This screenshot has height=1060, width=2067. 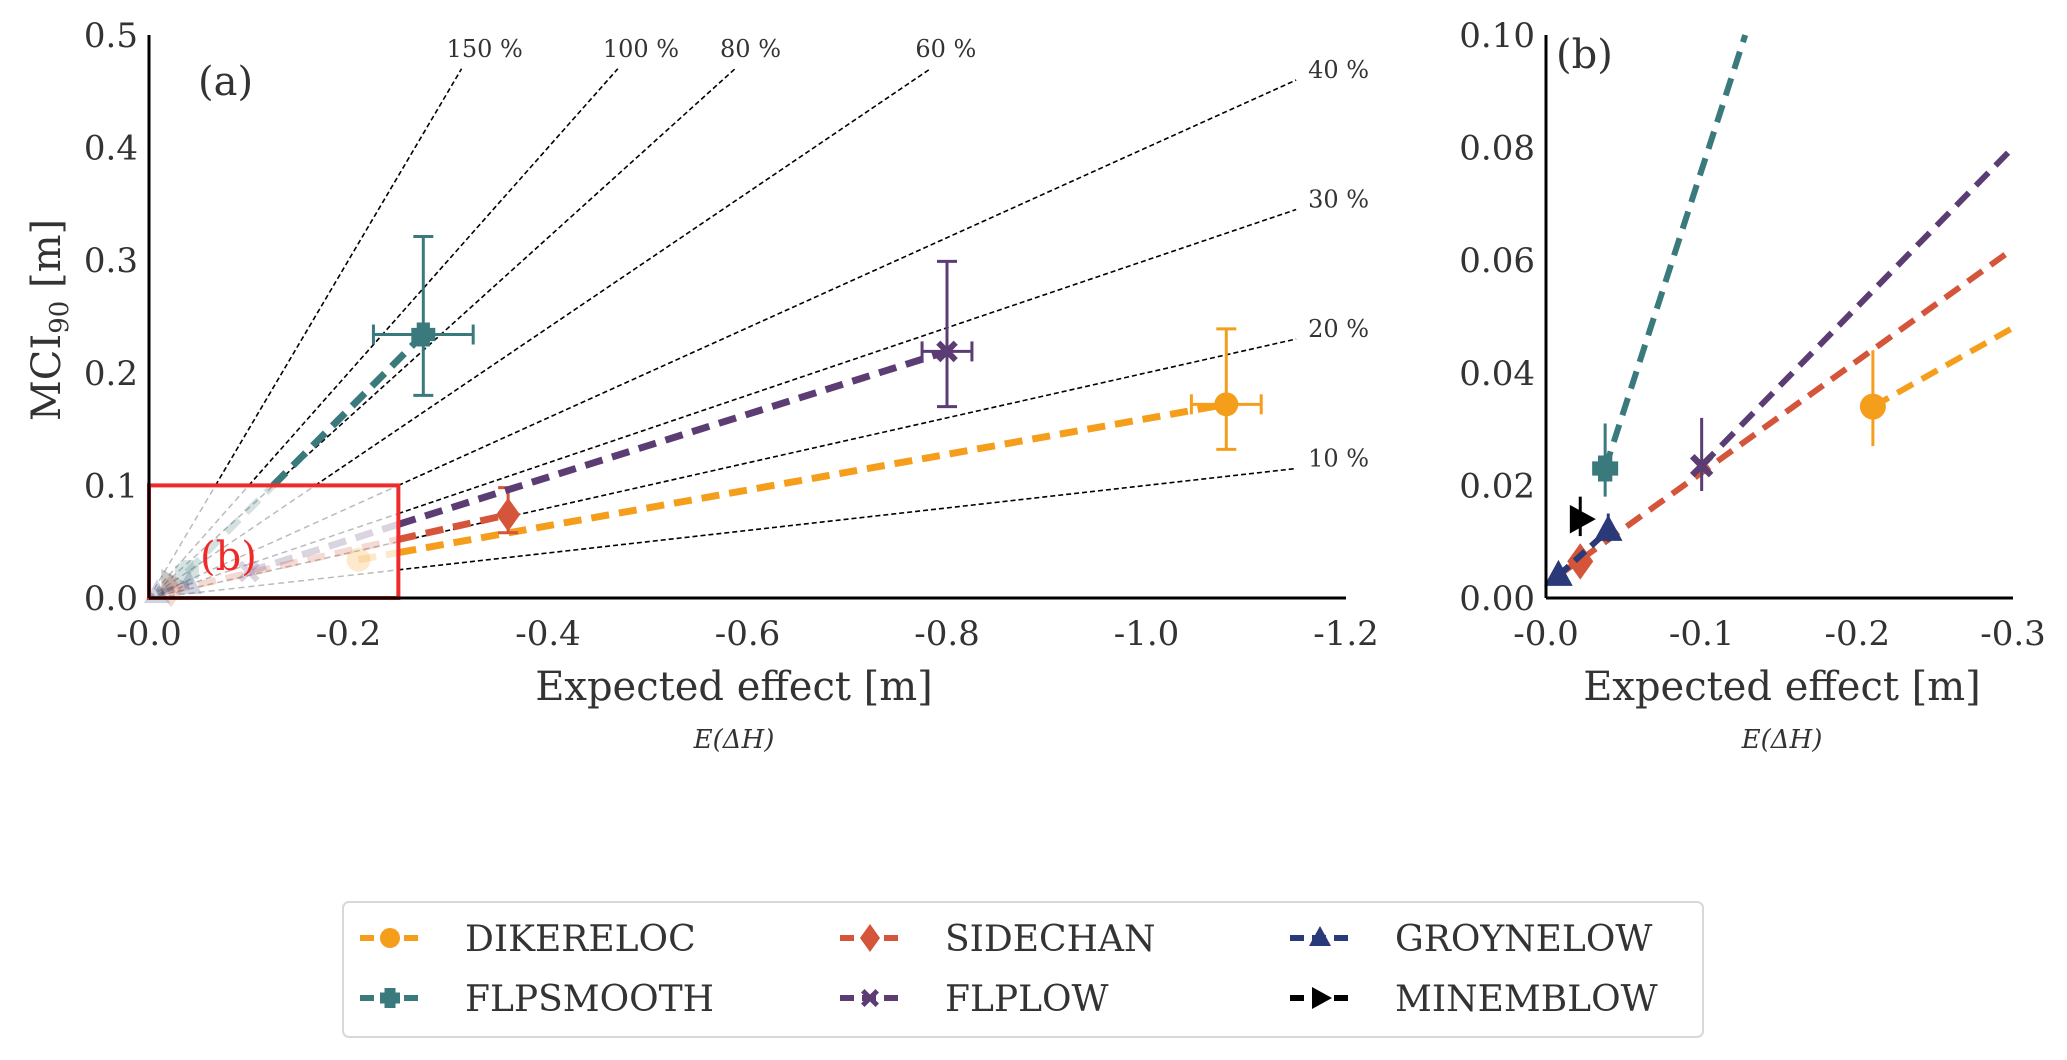 I want to click on legend-item: FLPLOW, so click(x=974, y=999).